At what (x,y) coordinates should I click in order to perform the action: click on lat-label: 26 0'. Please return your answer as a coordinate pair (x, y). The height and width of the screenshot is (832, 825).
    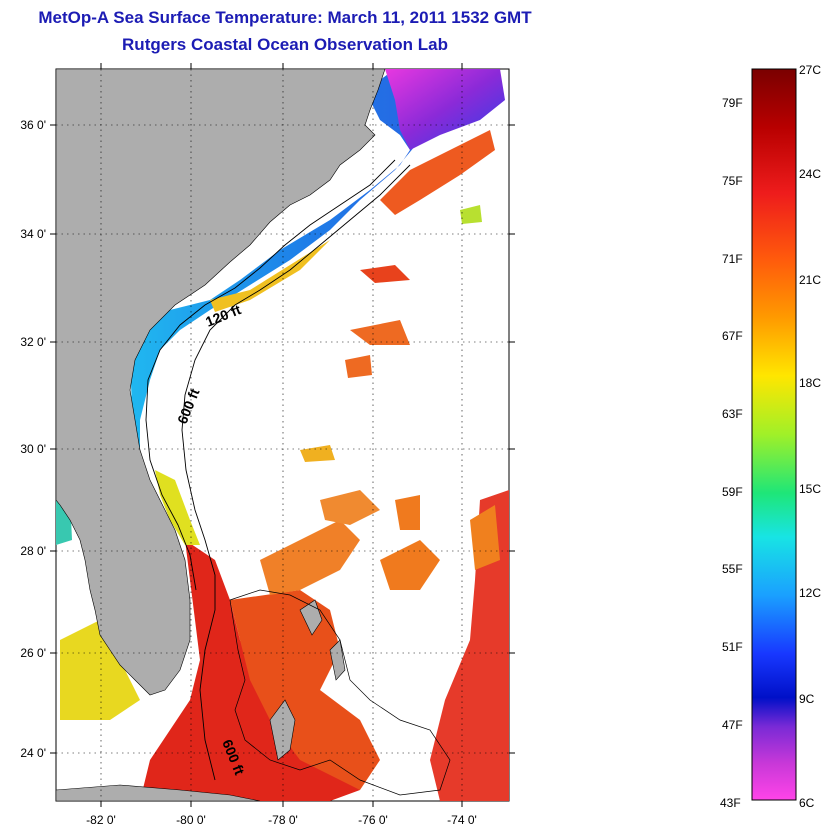
    Looking at the image, I should click on (33, 653).